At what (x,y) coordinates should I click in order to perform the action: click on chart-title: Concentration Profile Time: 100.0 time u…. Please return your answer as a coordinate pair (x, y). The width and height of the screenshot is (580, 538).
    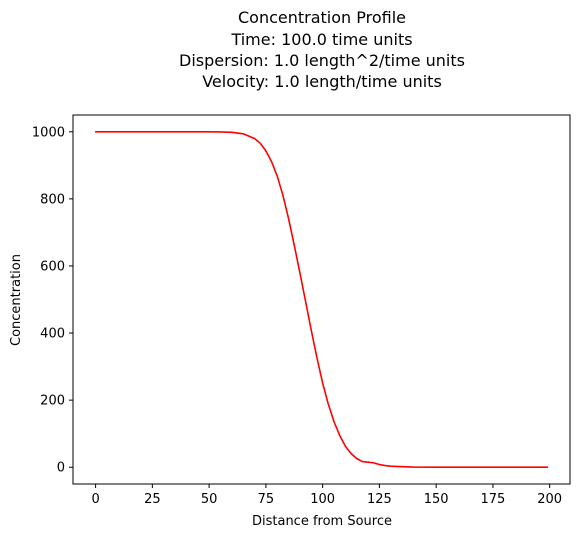
    Looking at the image, I should click on (322, 49).